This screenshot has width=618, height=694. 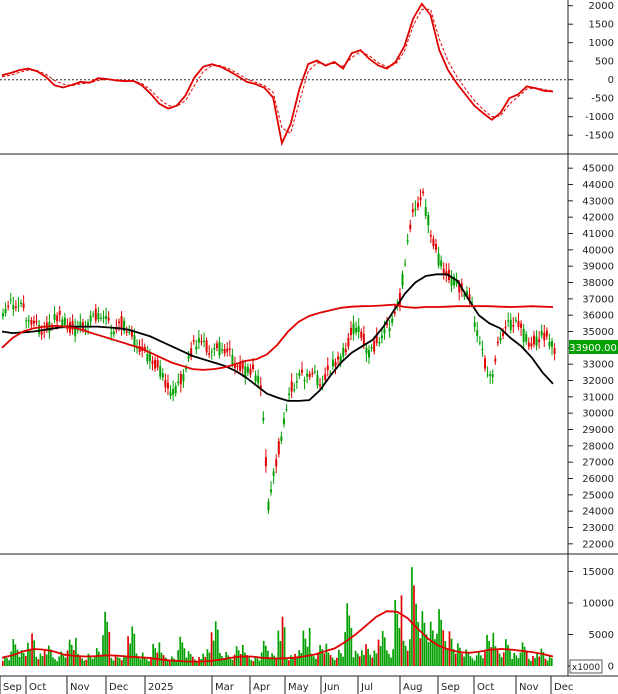 What do you see at coordinates (598, 544) in the screenshot?
I see `y-tick-label: 22000` at bounding box center [598, 544].